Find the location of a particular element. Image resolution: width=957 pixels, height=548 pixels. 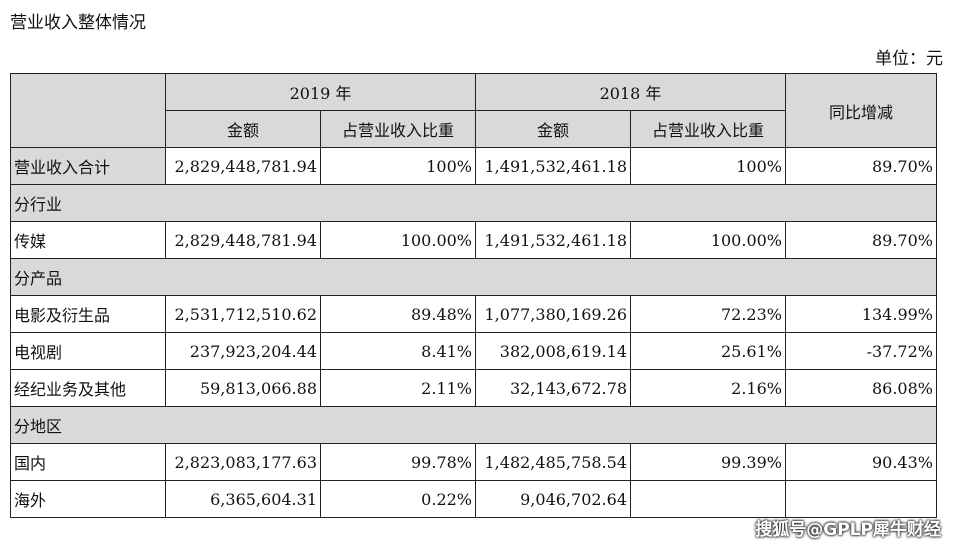

share-2019: 2.11% is located at coordinates (398, 388).